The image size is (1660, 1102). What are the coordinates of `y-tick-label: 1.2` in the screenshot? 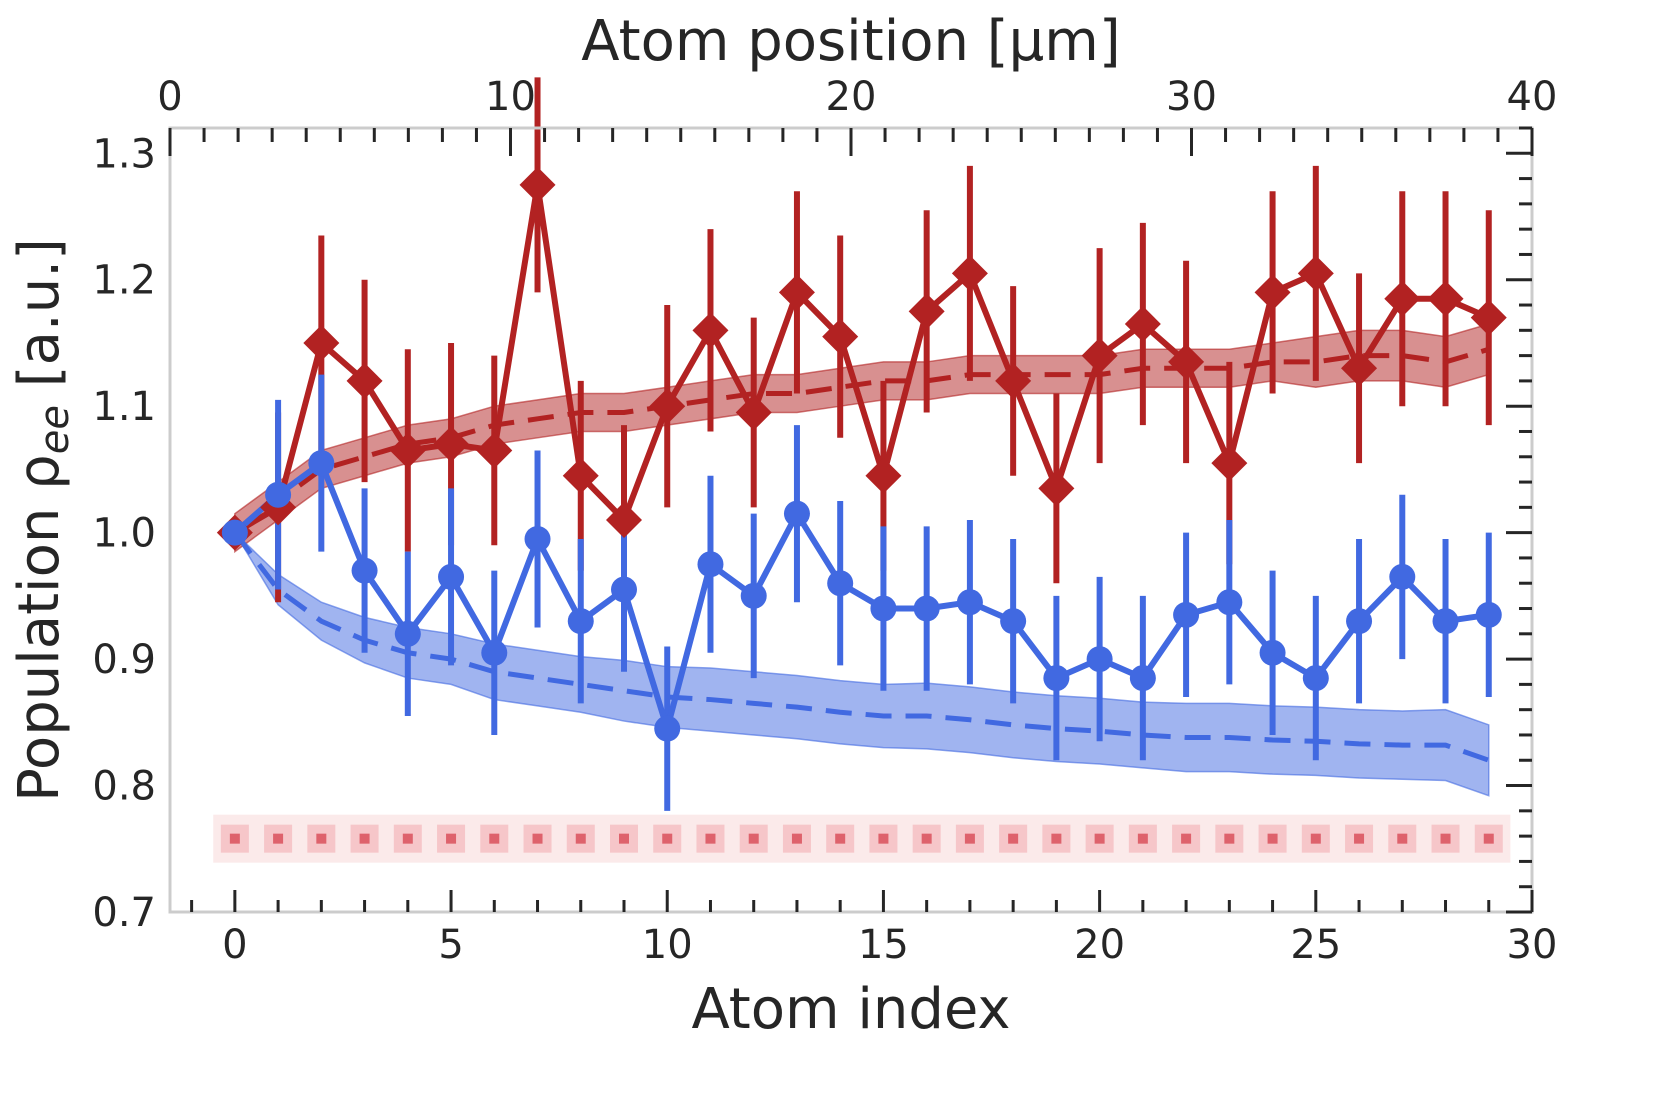 It's located at (124, 281).